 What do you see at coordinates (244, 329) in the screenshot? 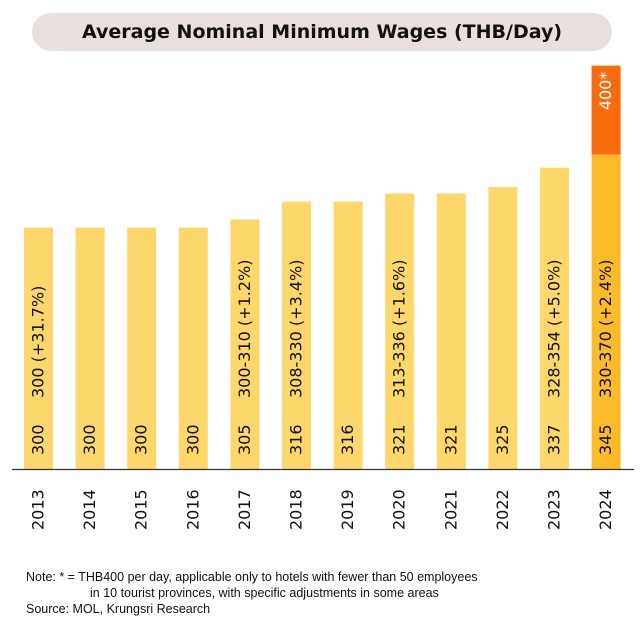
I see `bar-range-label: 300-310 (+1.2%)` at bounding box center [244, 329].